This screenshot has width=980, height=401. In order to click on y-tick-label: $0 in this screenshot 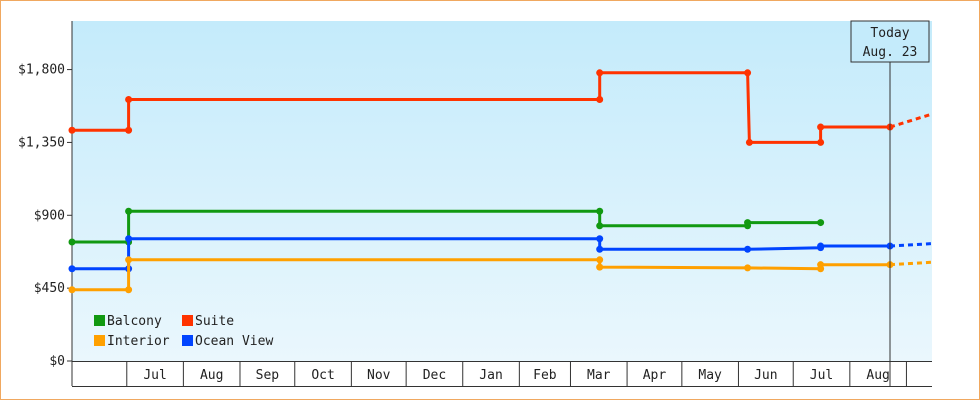, I will do `click(57, 361)`.